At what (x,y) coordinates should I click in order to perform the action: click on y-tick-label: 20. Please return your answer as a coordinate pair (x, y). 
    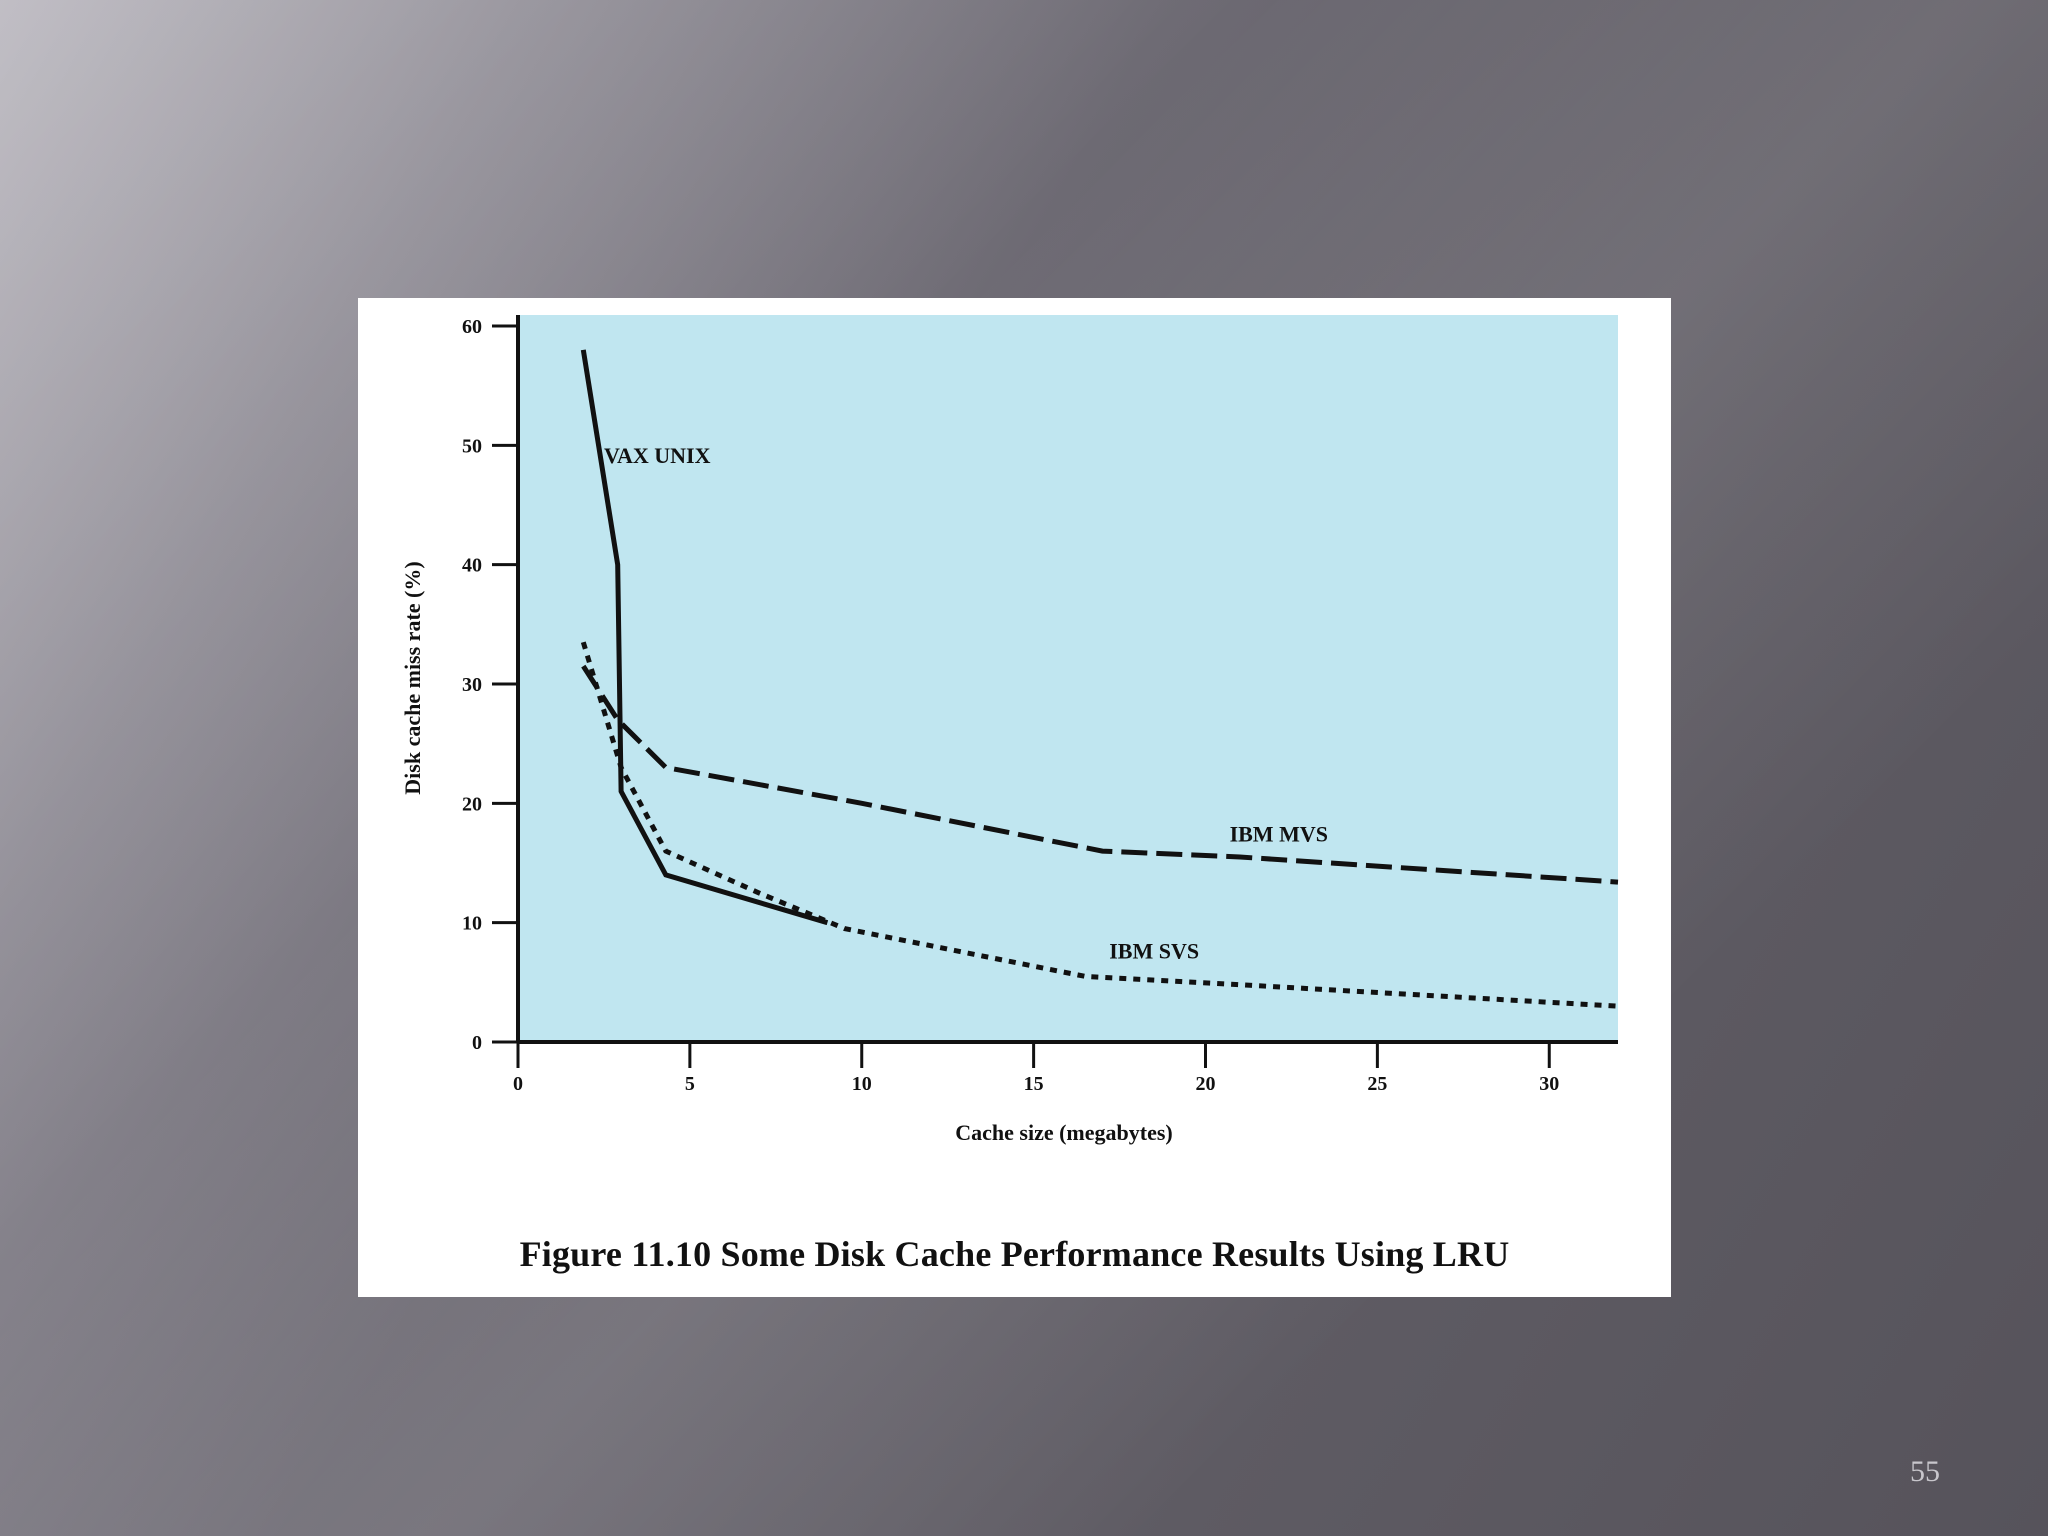
    Looking at the image, I should click on (472, 804).